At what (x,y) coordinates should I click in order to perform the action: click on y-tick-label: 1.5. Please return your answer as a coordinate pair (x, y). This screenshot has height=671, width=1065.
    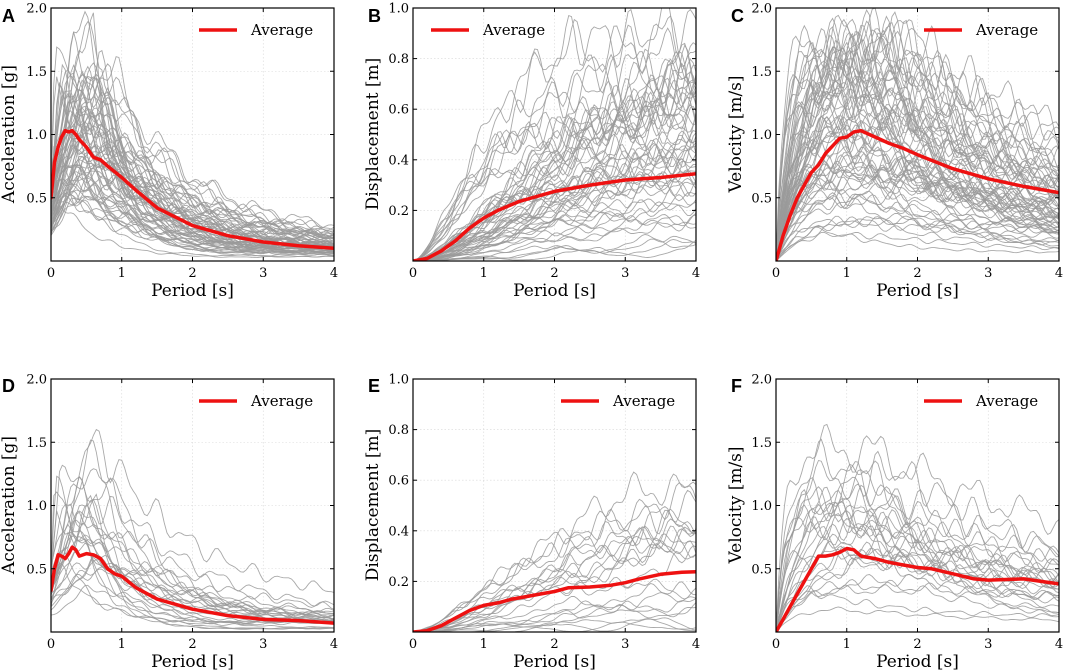
    Looking at the image, I should click on (761, 443).